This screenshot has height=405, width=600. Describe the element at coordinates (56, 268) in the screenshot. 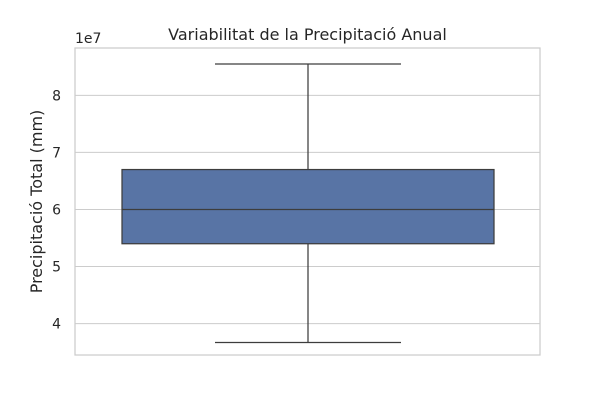

I see `y-tick-label: 5` at that location.